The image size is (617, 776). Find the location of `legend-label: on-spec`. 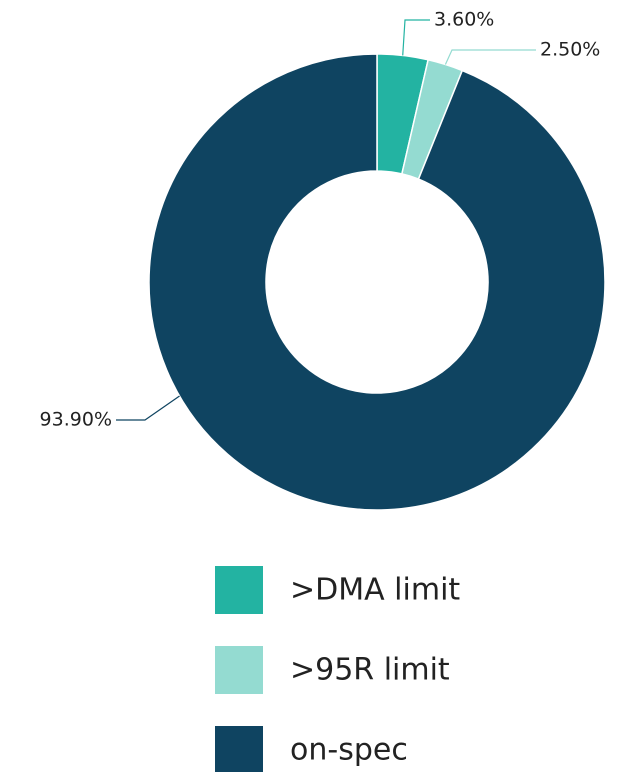

legend-label: on-spec is located at coordinates (349, 750).